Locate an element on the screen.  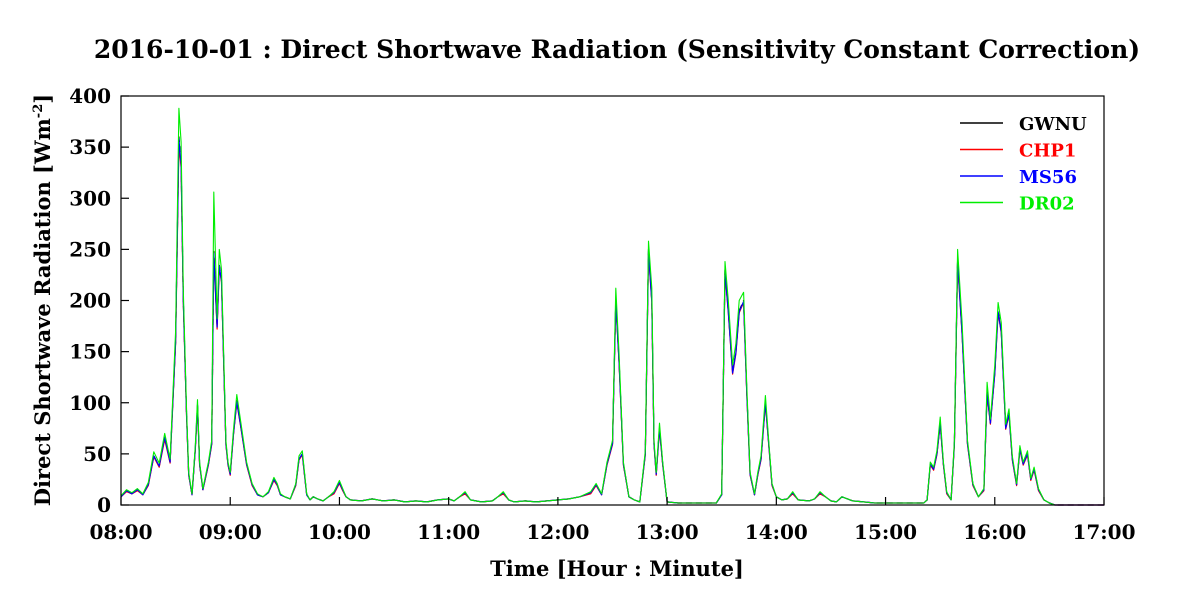
y-tick-label: 400 is located at coordinates (90, 96).